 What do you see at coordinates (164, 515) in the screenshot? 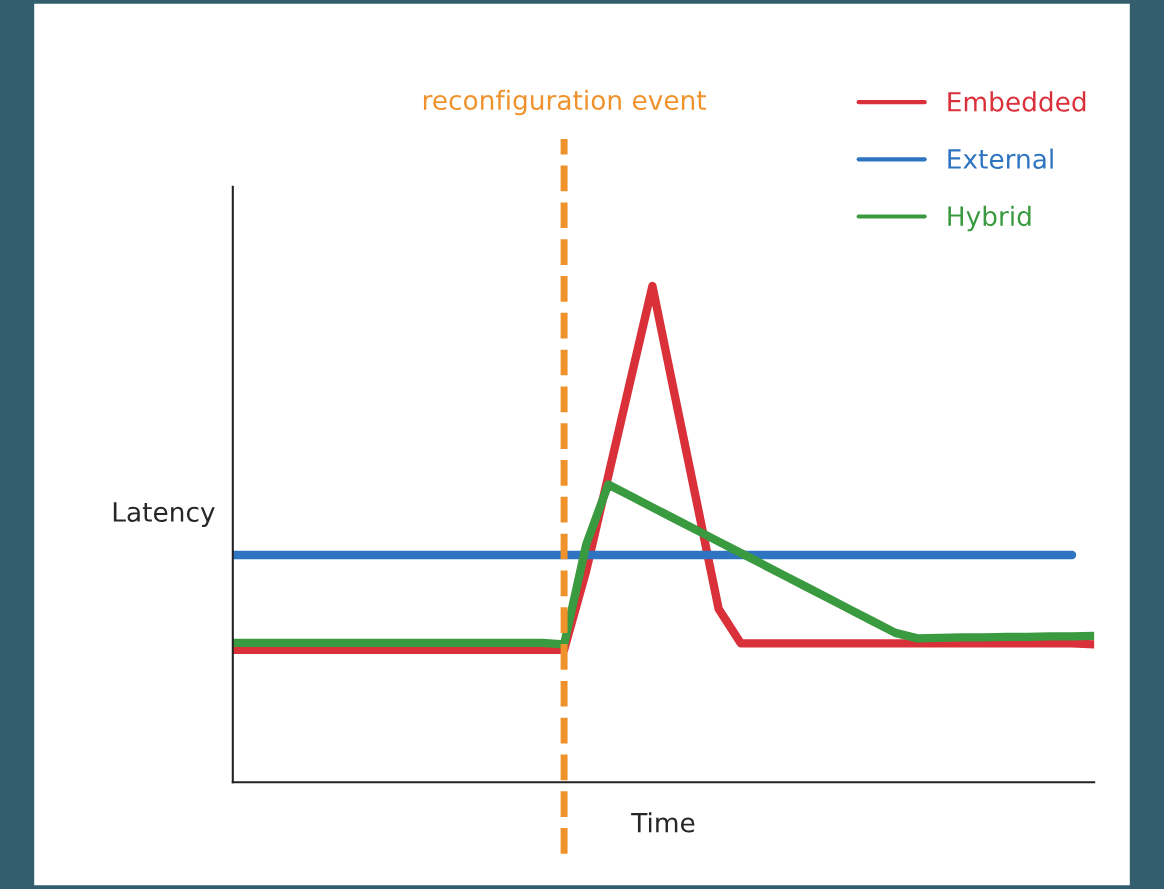
I see `y-axis-title: Latency` at bounding box center [164, 515].